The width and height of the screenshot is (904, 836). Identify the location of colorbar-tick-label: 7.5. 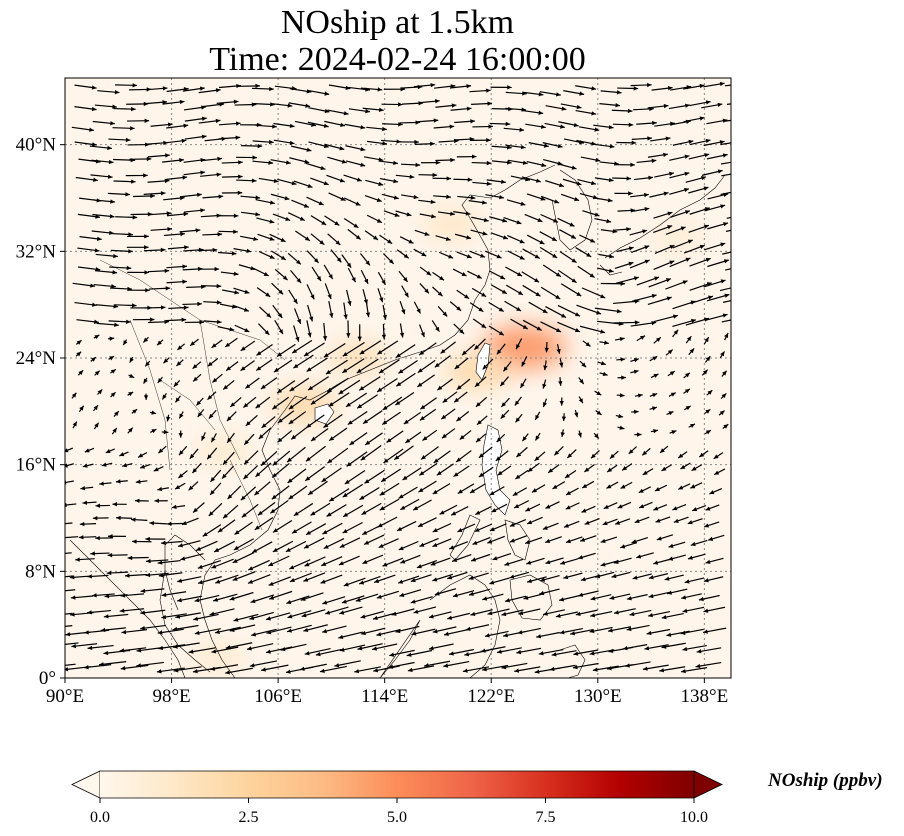
(546, 817).